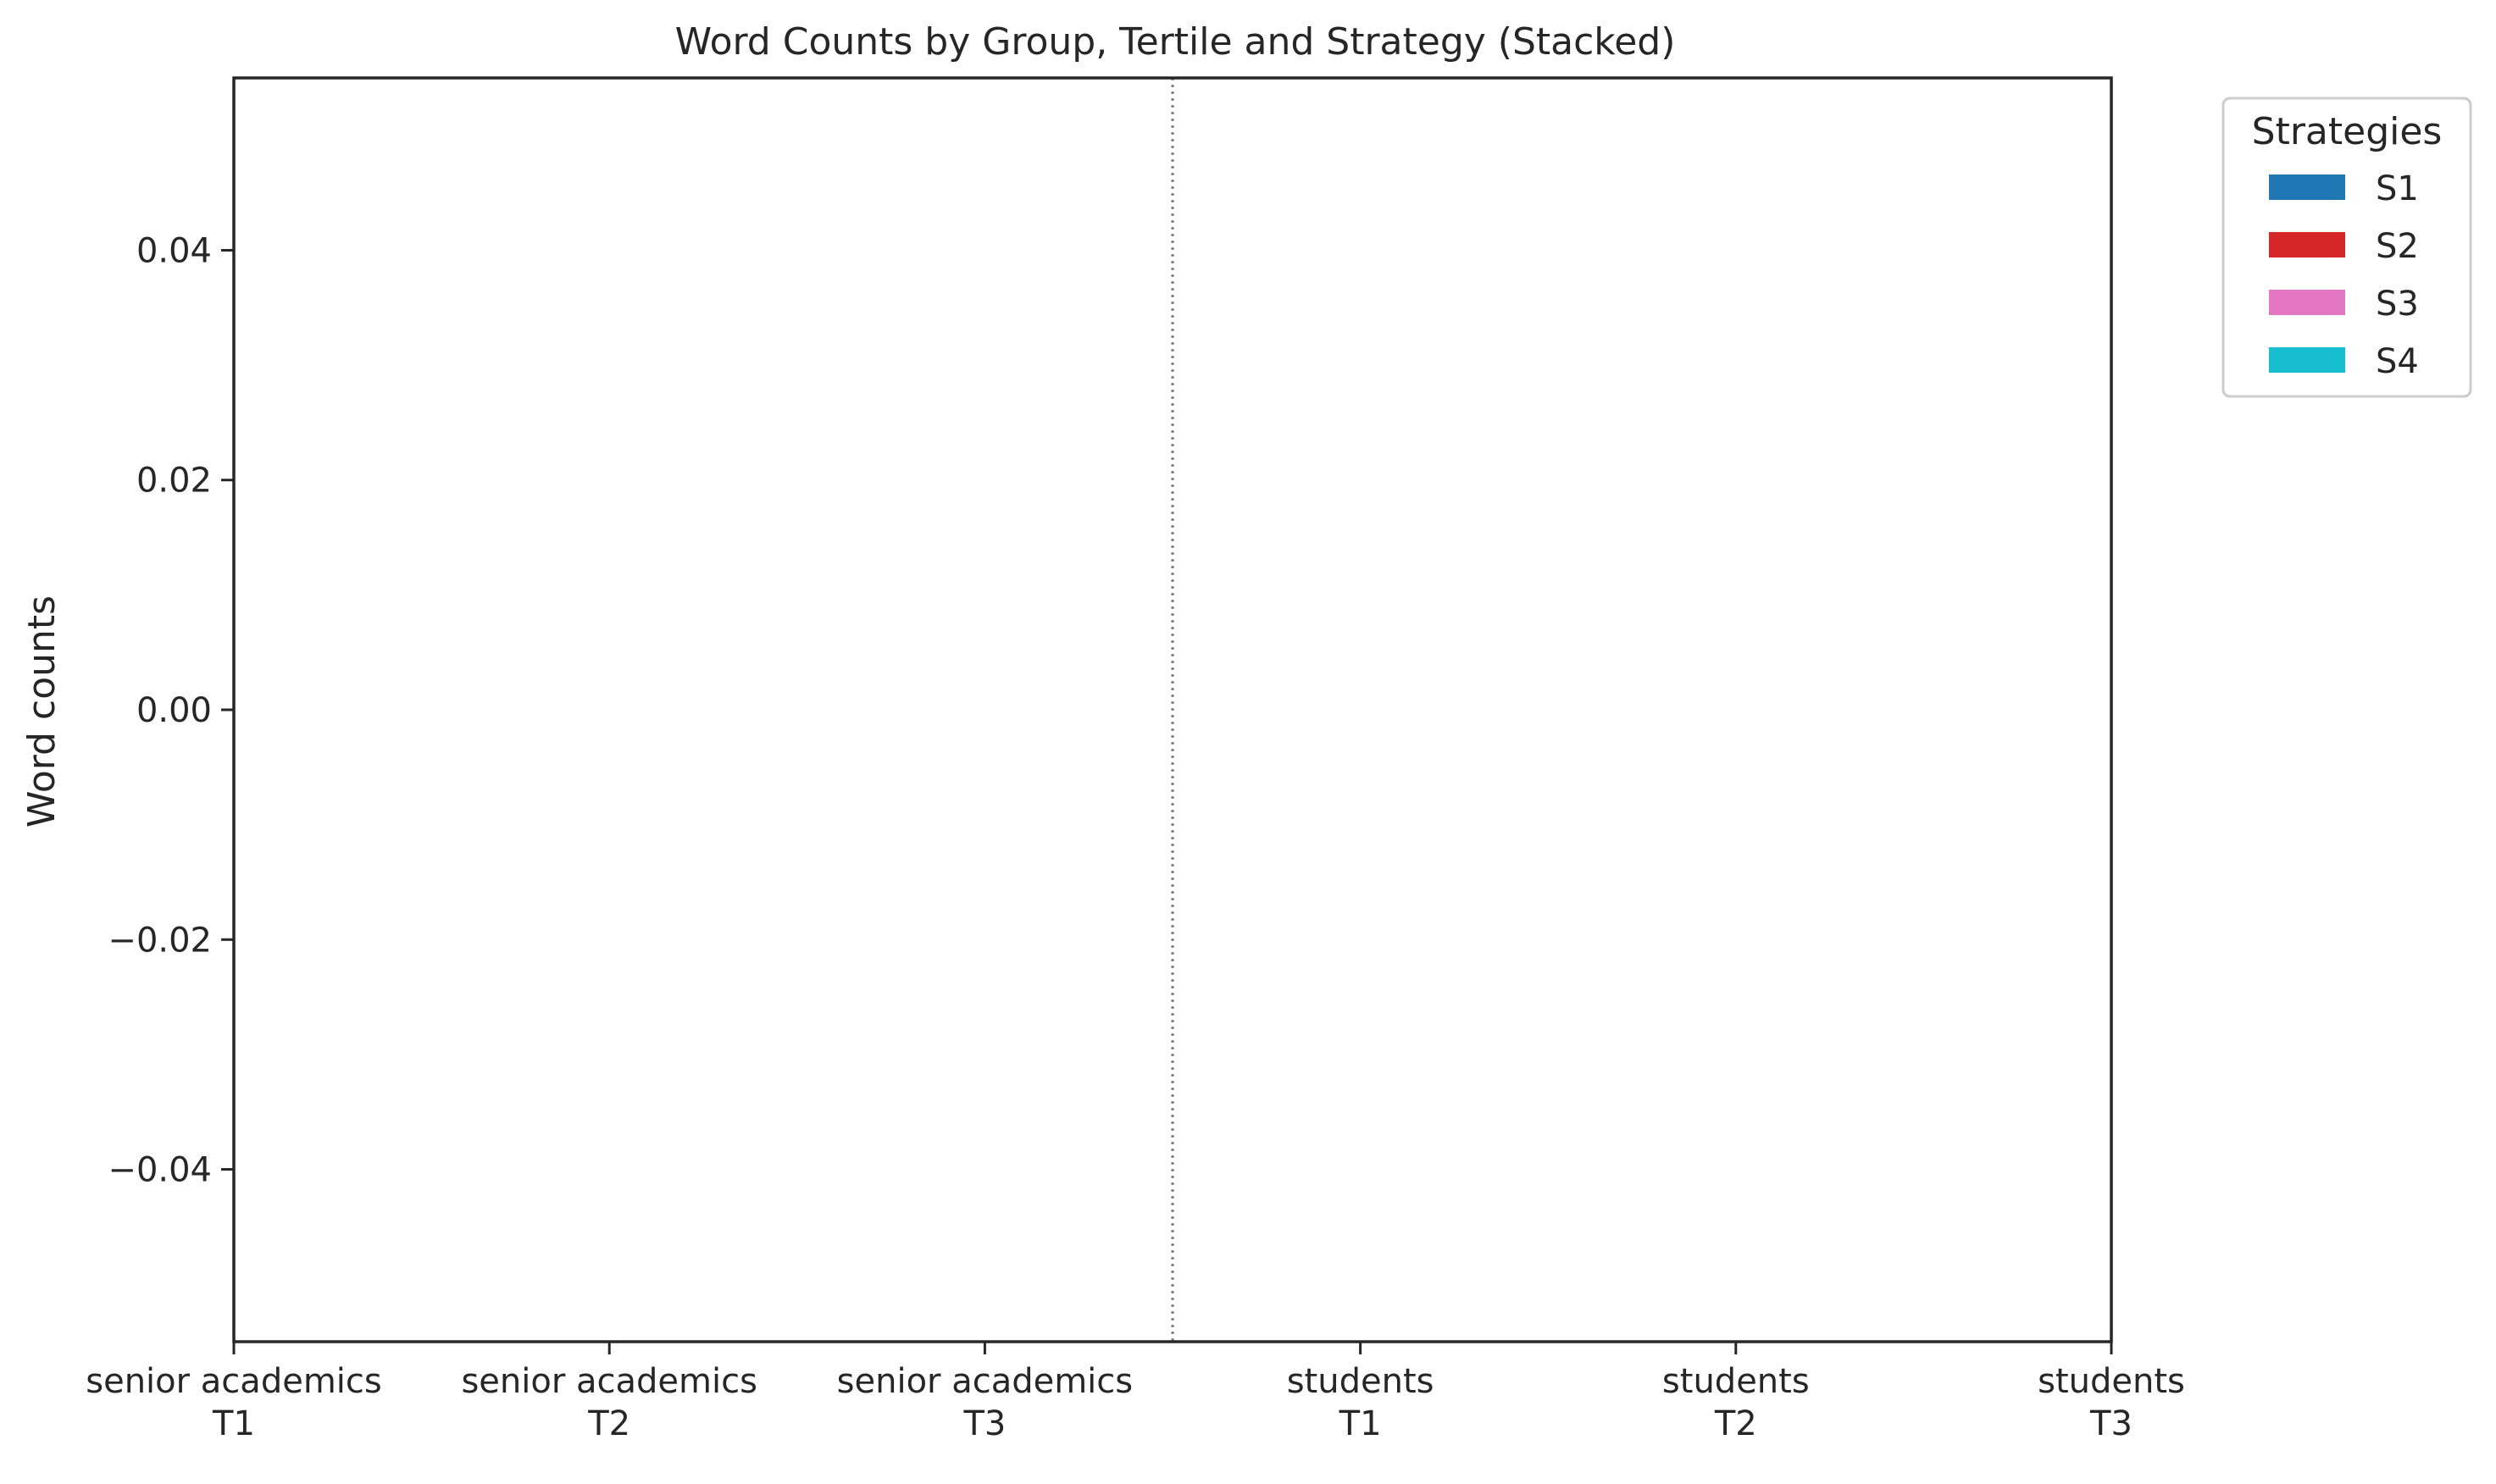 This screenshot has width=2496, height=1484. Describe the element at coordinates (2397, 188) in the screenshot. I see `legend-label-S1: S1` at that location.